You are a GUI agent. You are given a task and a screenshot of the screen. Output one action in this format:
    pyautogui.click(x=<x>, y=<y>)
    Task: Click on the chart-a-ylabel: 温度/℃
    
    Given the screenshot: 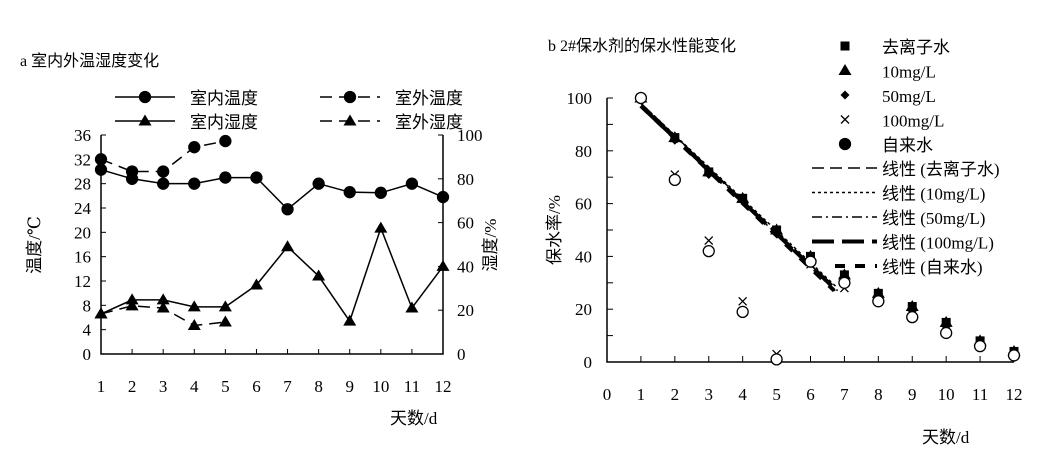 What is the action you would take?
    pyautogui.click(x=34, y=245)
    